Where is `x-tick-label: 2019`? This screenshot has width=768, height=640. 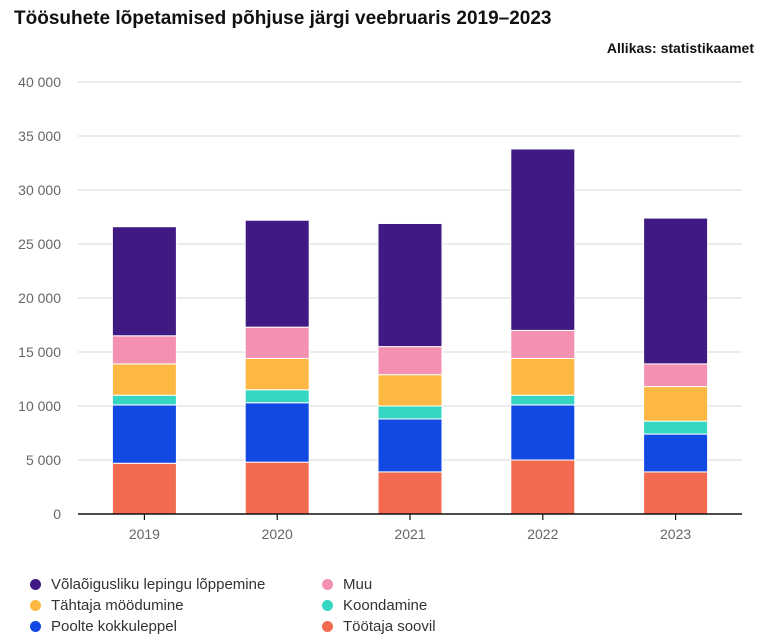 x-tick-label: 2019 is located at coordinates (144, 534).